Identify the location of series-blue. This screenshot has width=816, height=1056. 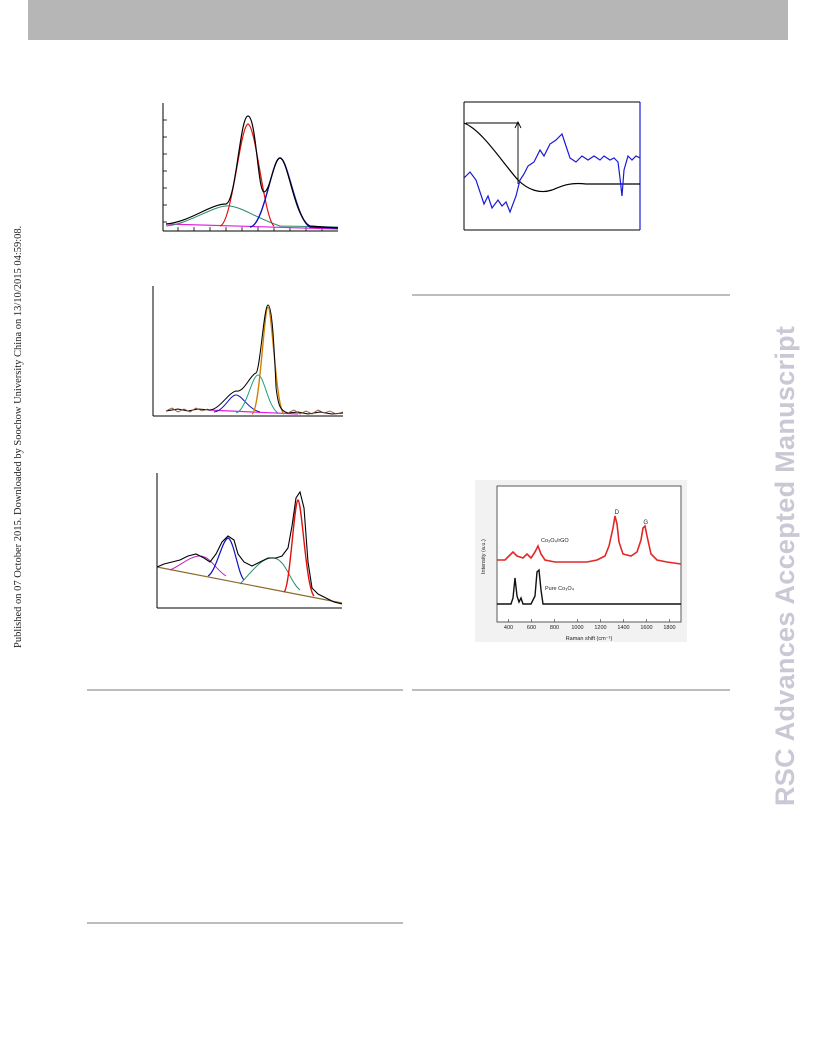
(552, 173).